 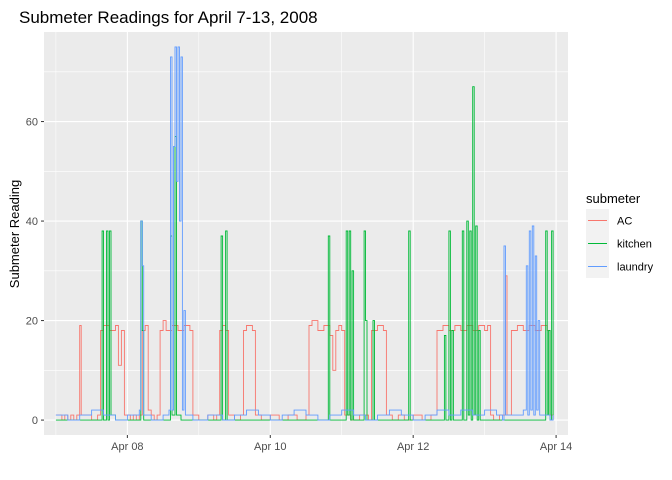 What do you see at coordinates (624, 222) in the screenshot?
I see `legend-label-AC: AC` at bounding box center [624, 222].